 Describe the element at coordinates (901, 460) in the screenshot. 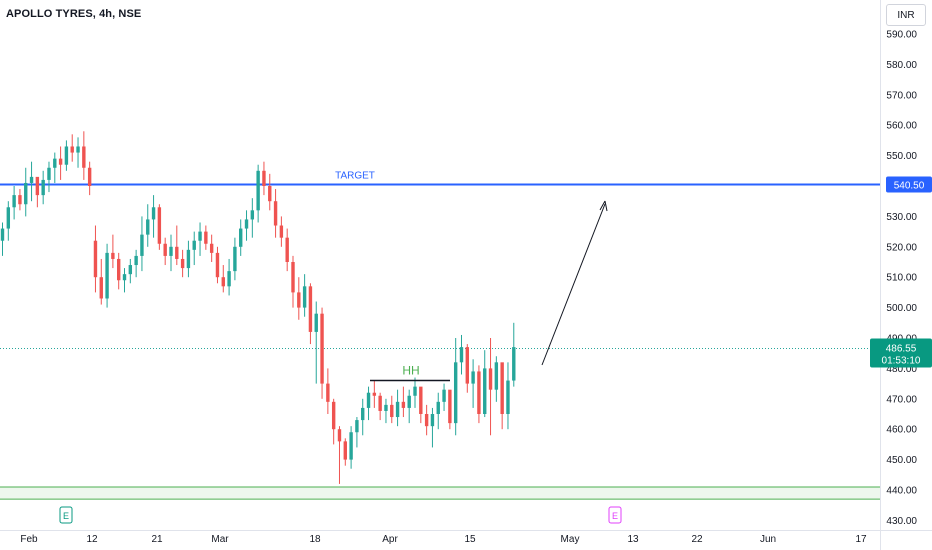

I see `y-tick-label: 450.00` at that location.